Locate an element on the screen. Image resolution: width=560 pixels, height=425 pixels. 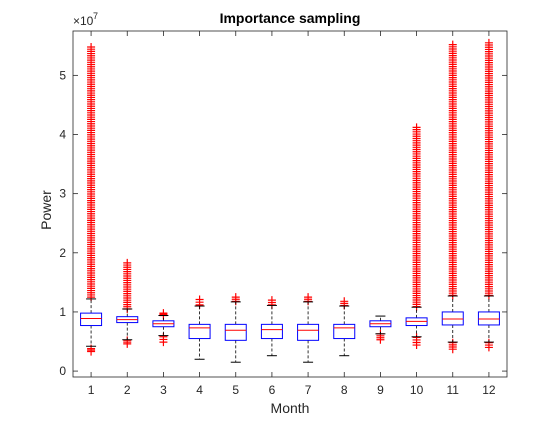
y-axis-exponent: ×10 7 is located at coordinates (85, 19).